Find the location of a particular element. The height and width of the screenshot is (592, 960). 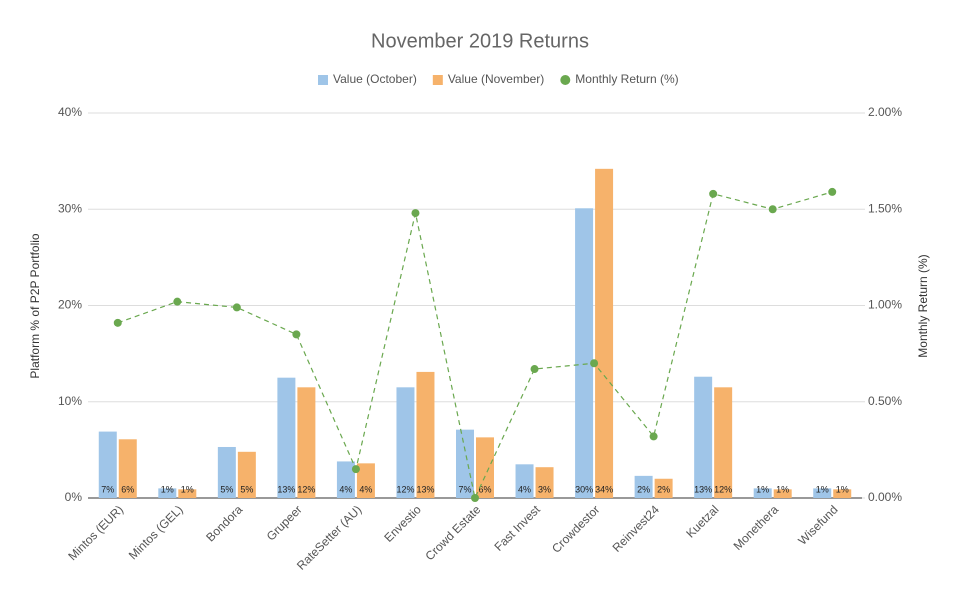

data-label: 34% is located at coordinates (604, 489).